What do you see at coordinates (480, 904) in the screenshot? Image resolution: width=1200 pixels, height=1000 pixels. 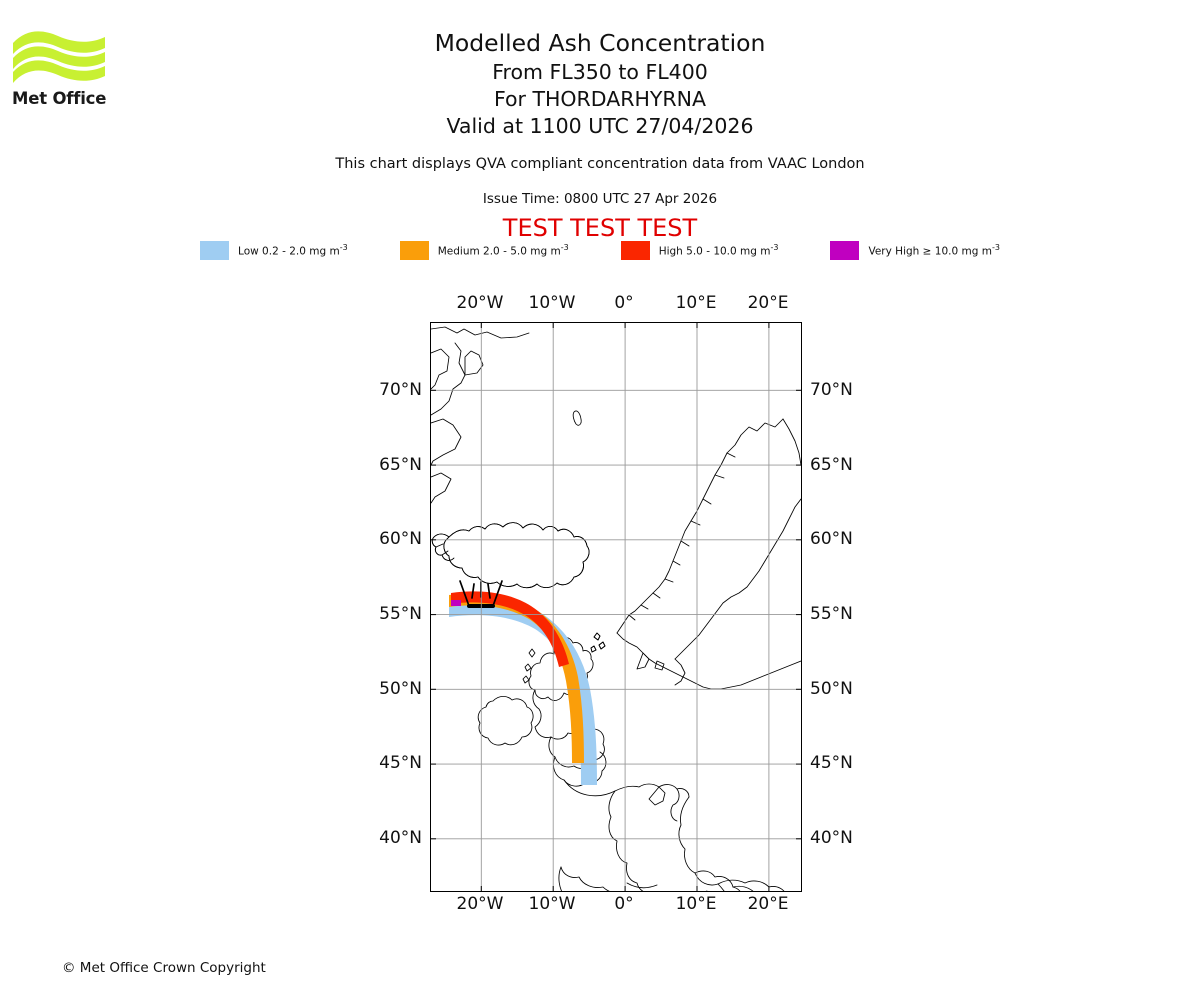 I see `lon-label-bottom-20w: 20°W` at bounding box center [480, 904].